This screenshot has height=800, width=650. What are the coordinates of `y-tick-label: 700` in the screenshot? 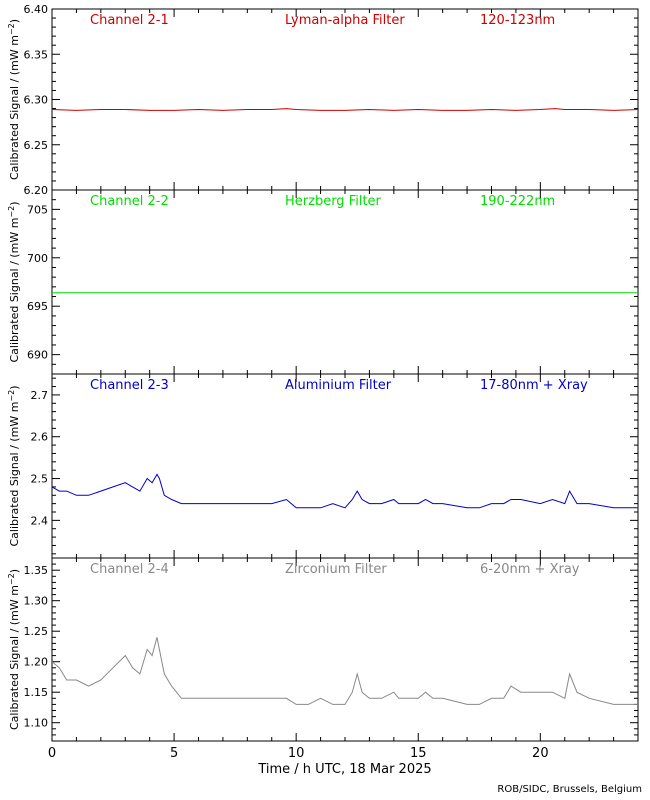 It's located at (37, 258).